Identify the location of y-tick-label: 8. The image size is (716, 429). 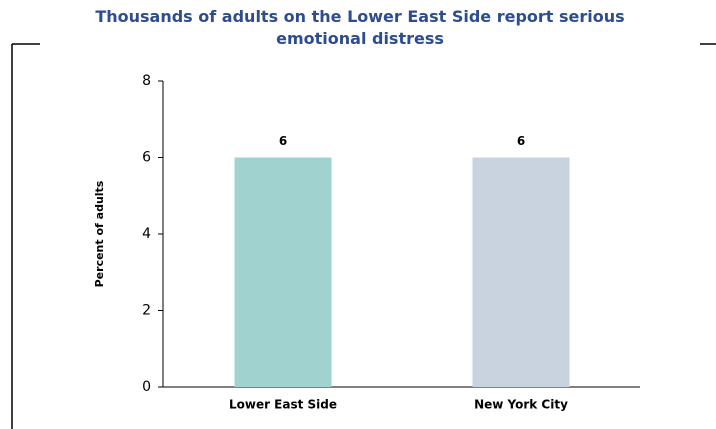
(146, 81).